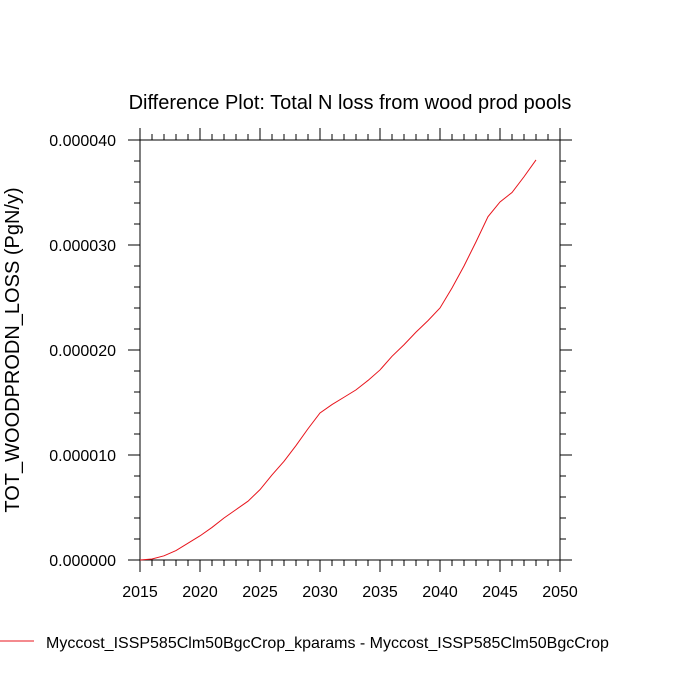 This screenshot has height=700, width=700. Describe the element at coordinates (380, 592) in the screenshot. I see `x-tick-label: 2035` at that location.